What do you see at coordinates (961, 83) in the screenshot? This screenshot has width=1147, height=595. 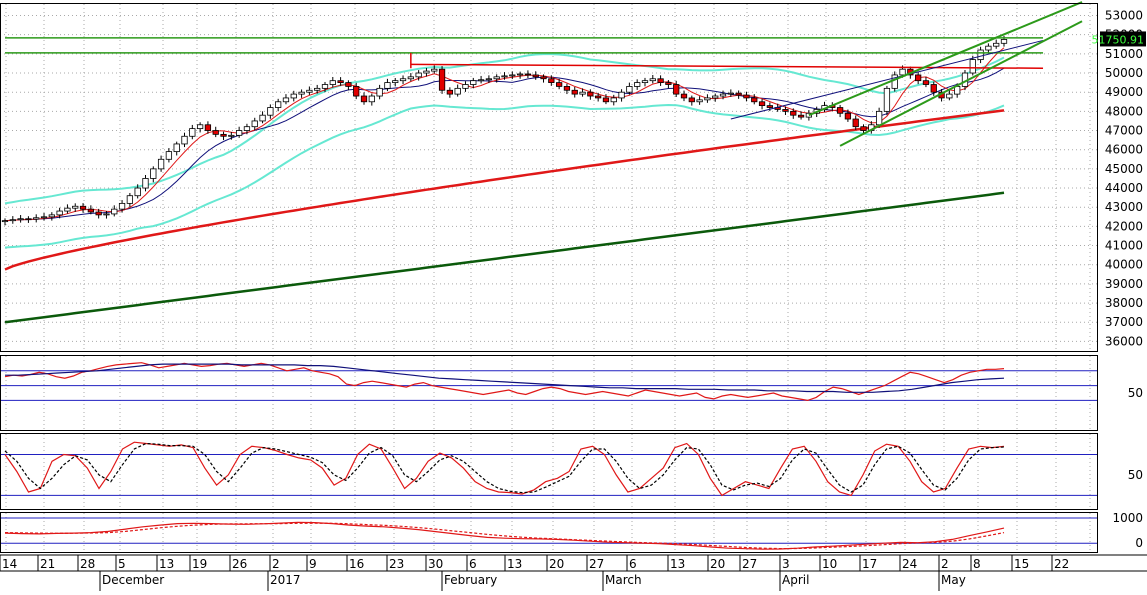 I see `channel-lower-line` at bounding box center [961, 83].